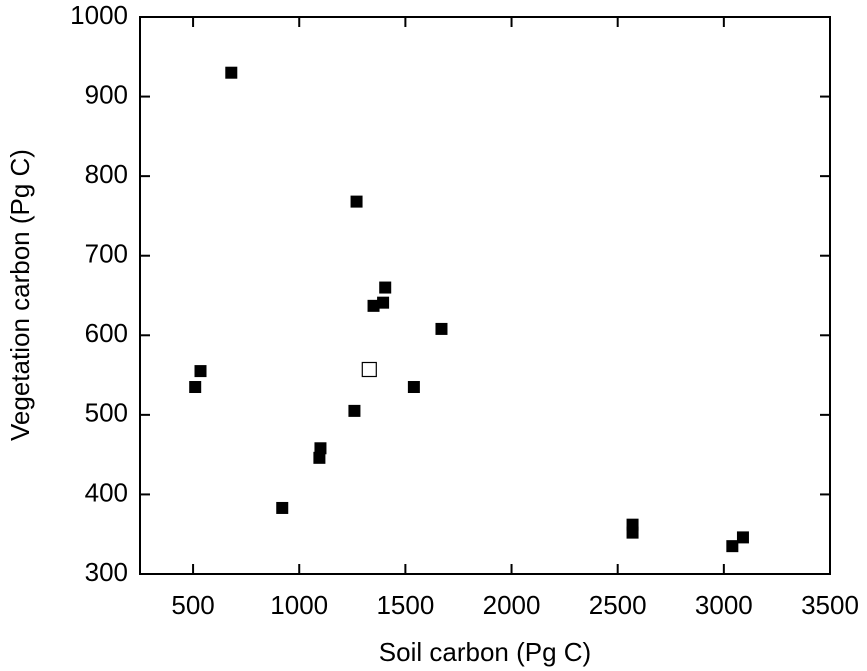  I want to click on y-tick-label: 700, so click(106, 254).